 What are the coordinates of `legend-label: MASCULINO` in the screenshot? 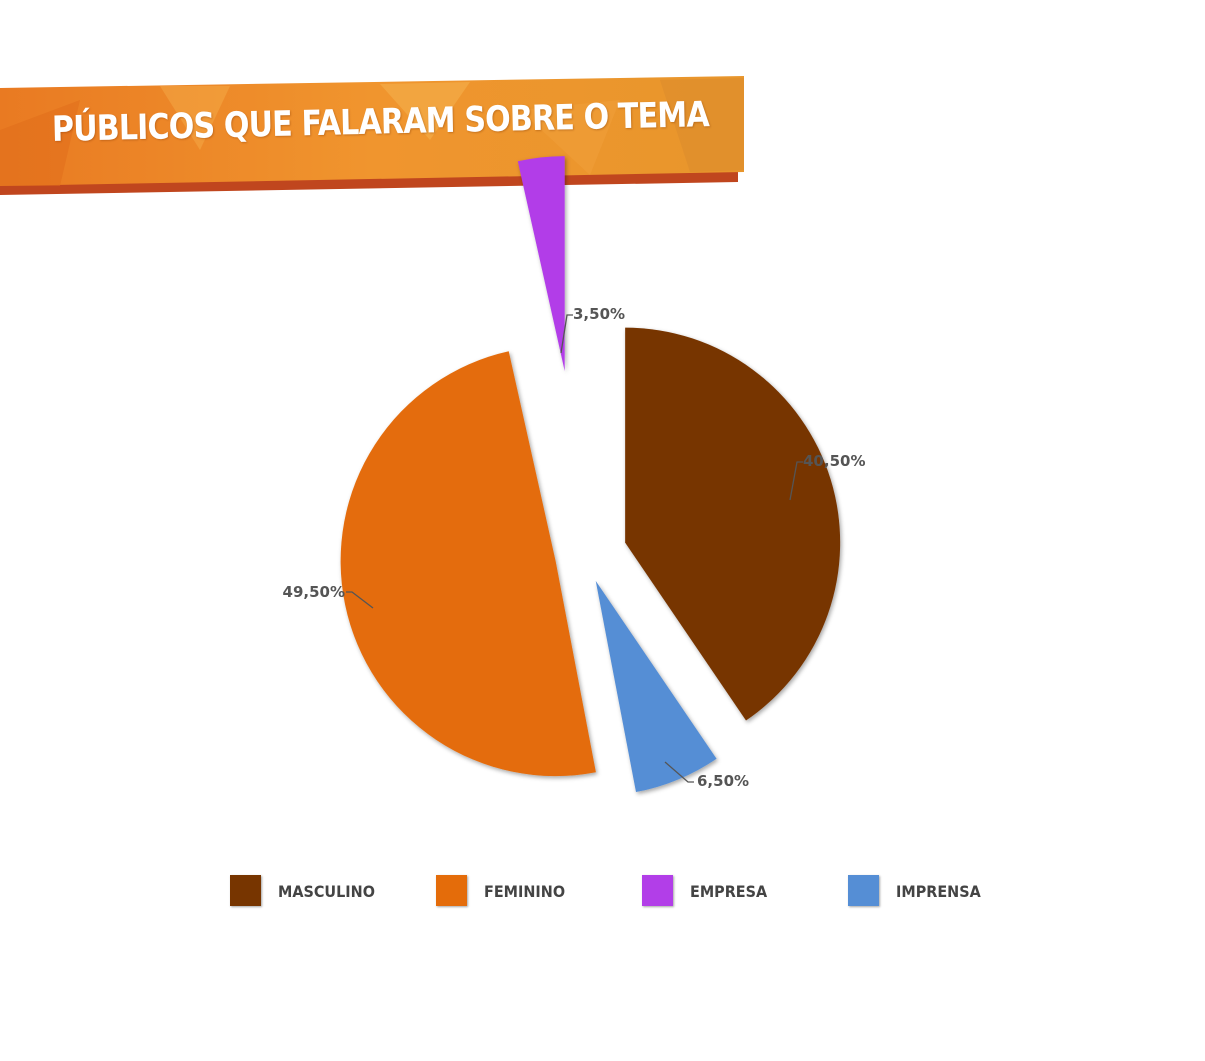 It's located at (326, 891).